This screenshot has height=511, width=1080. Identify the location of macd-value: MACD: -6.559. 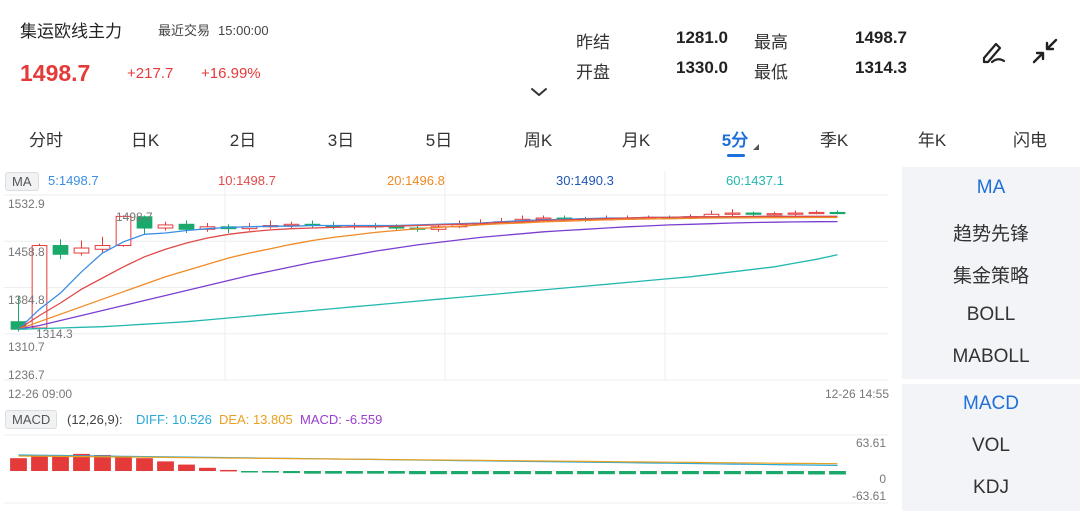
(341, 419).